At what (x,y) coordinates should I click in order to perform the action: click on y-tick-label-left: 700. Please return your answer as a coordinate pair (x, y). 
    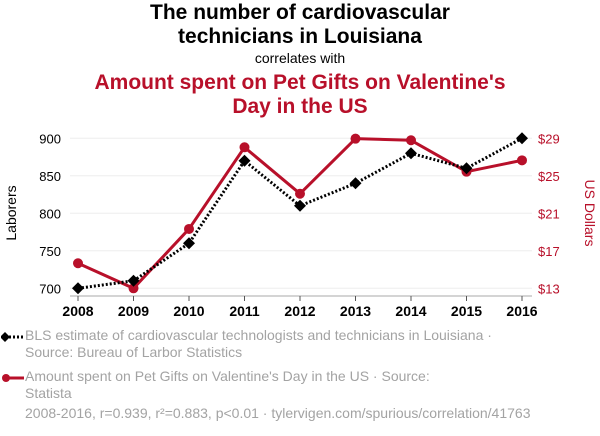
    Looking at the image, I should click on (50, 288).